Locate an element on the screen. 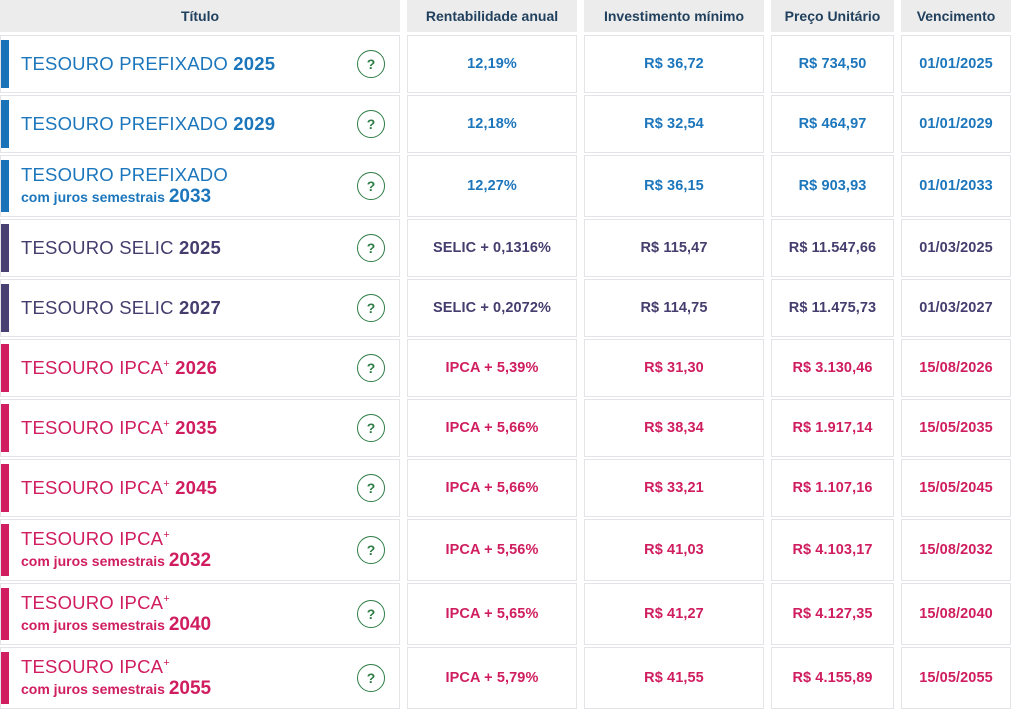  bond-min-investment: R$ 36,72 is located at coordinates (674, 64).